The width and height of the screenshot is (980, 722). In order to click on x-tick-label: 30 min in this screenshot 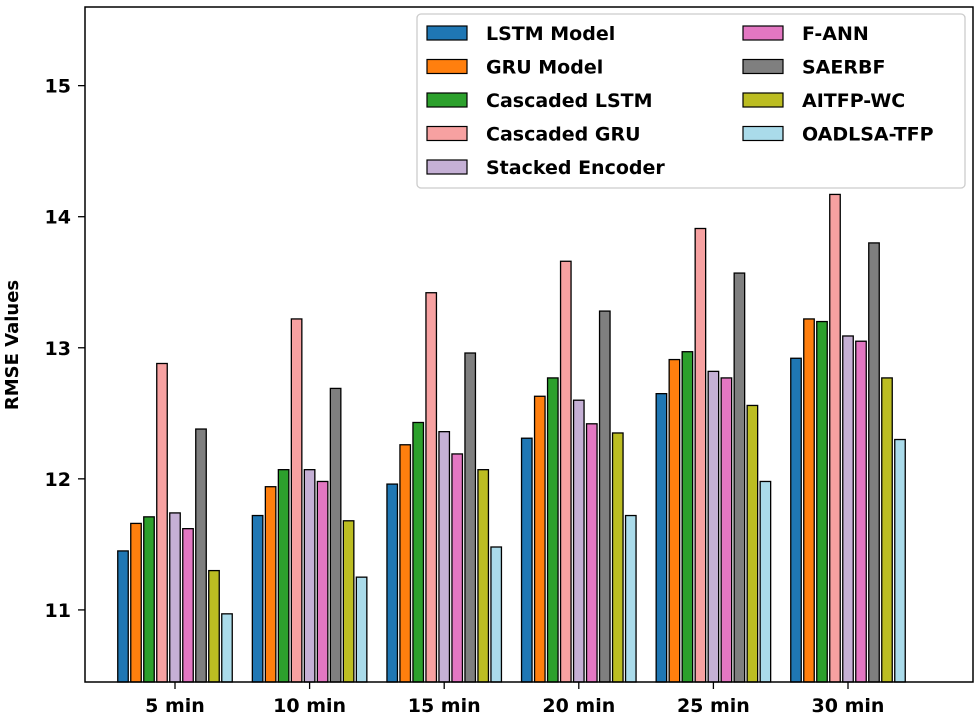, I will do `click(848, 706)`.